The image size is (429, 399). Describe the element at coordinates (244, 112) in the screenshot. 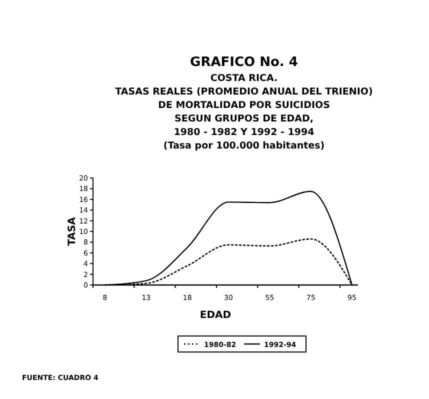

I see `chart-subtitle: COSTA RICA. TASAS REALES (PROMEDIO ANUAL DEL TRIENIO) DE MORTALIDAD POR SUICIDIOS SEGUN GRUPOS DE EDAD, 1980 - 1982 Y 1992 - 1994 (Tasa por 100.000 habitantes)` at that location.